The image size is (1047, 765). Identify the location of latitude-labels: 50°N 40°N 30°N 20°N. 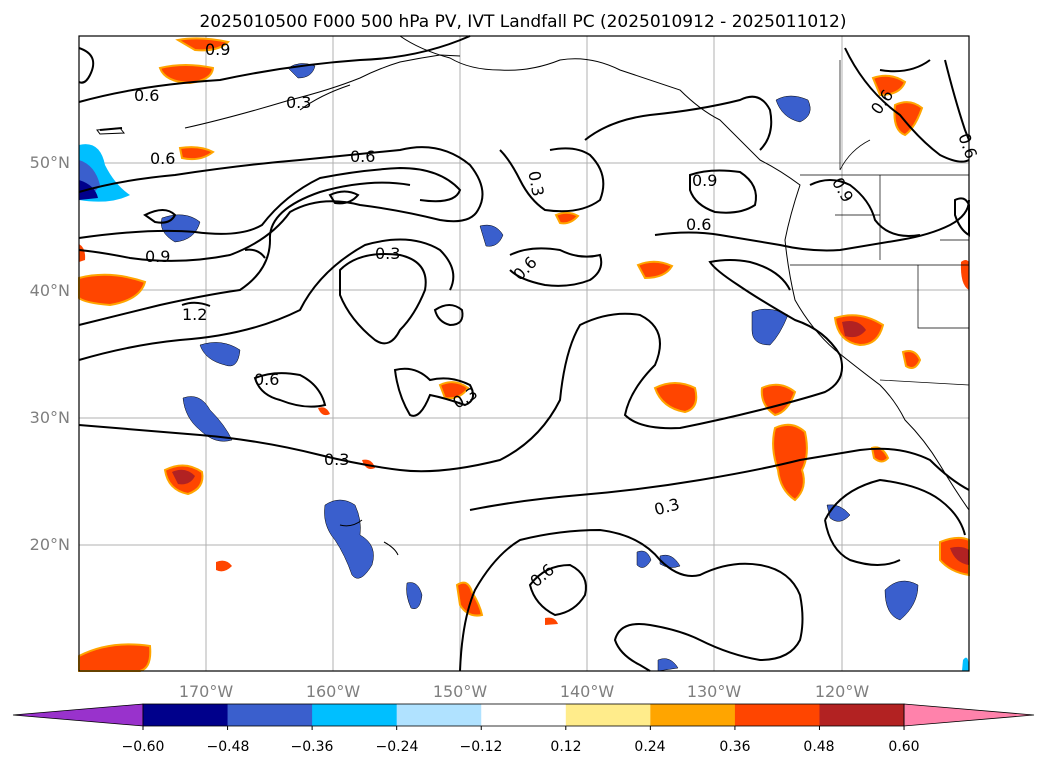
(50, 353).